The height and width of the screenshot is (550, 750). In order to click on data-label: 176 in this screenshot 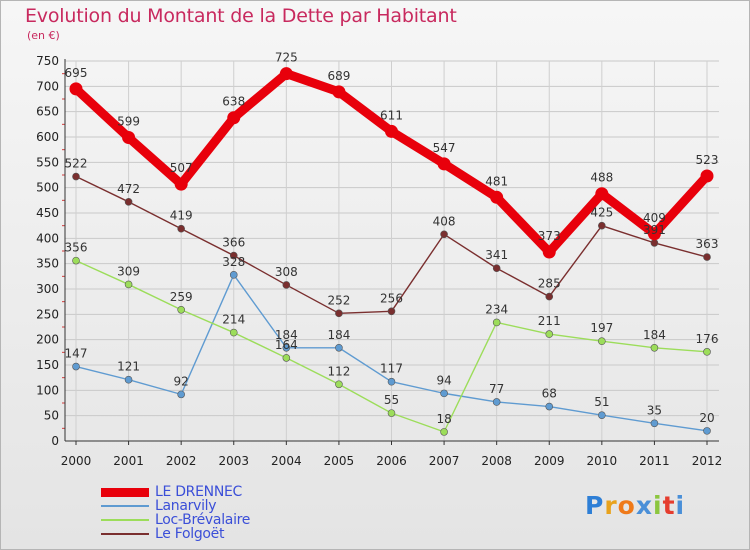, I will do `click(707, 339)`.